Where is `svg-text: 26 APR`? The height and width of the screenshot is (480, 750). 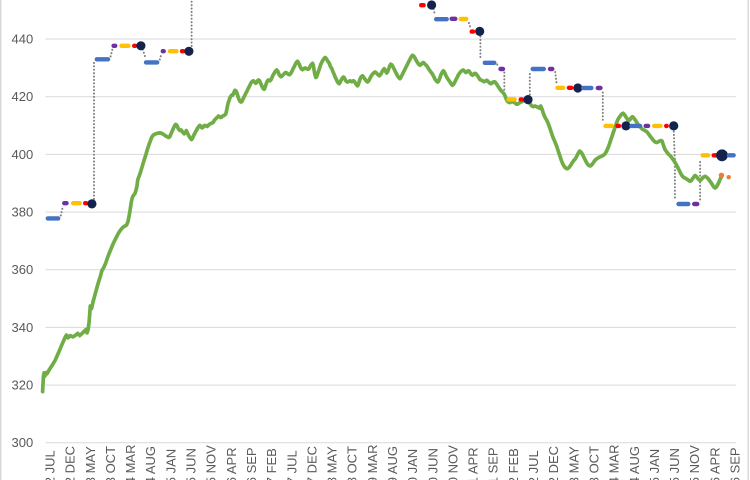
svg-text: 26 APR is located at coordinates (714, 463).